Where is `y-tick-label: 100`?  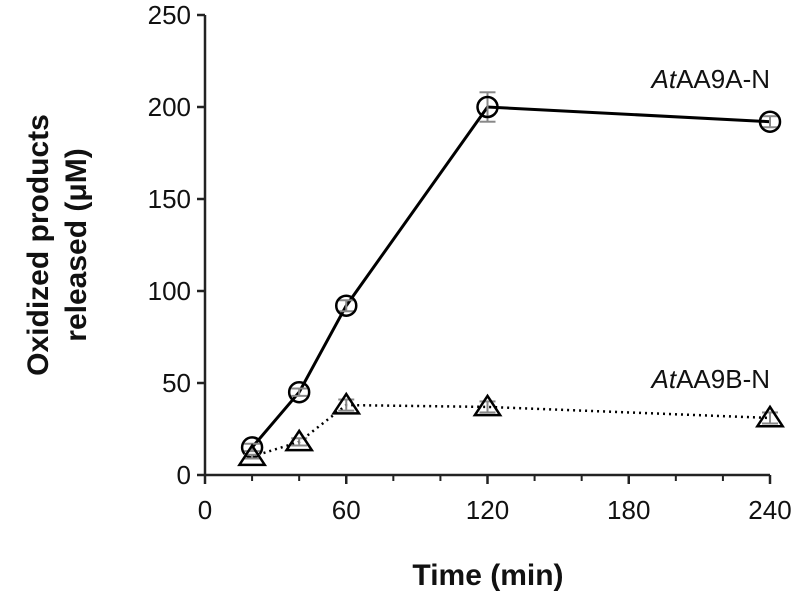
y-tick-label: 100 is located at coordinates (169, 291).